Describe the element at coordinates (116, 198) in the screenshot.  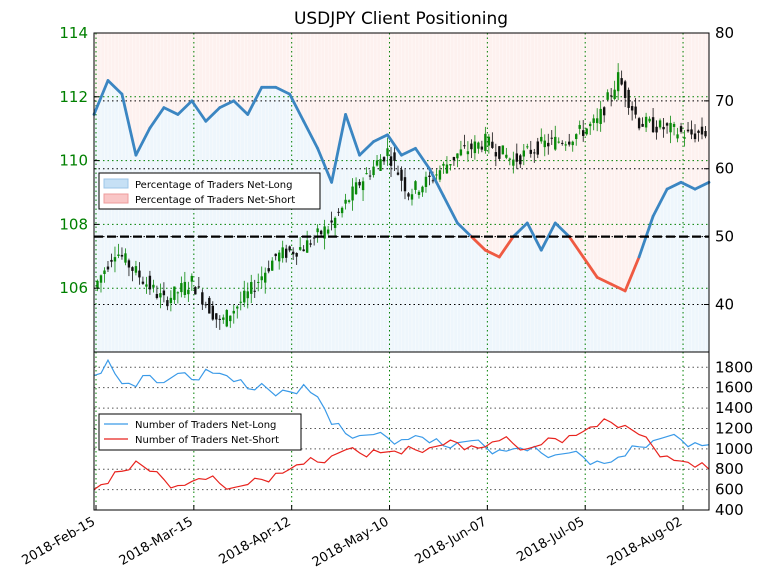
I see `legend-swatch-net-short` at that location.